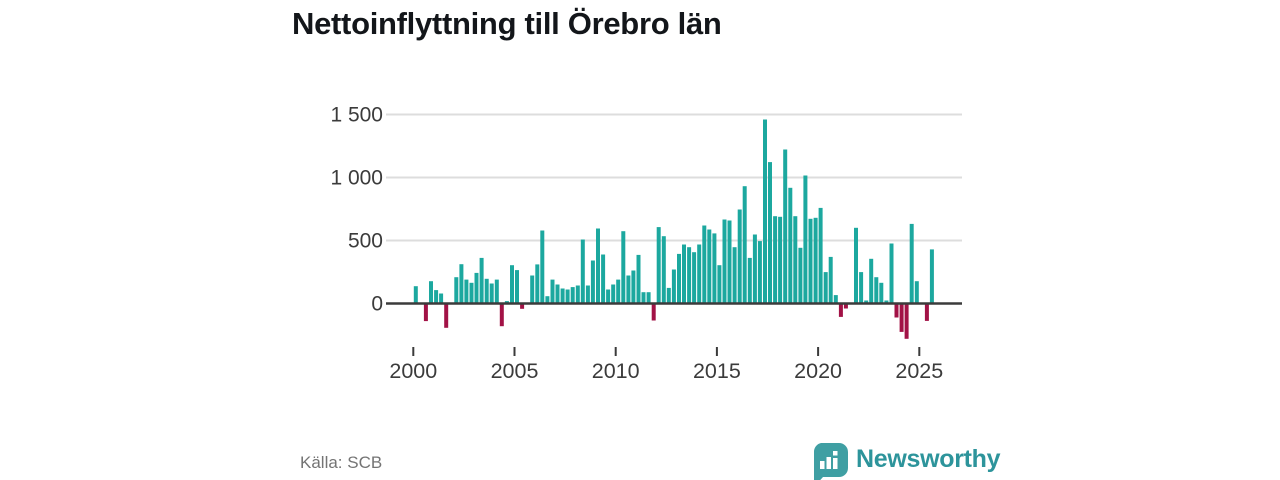  Describe the element at coordinates (830, 461) in the screenshot. I see `bar-chart-speech-bubble-icon` at that location.